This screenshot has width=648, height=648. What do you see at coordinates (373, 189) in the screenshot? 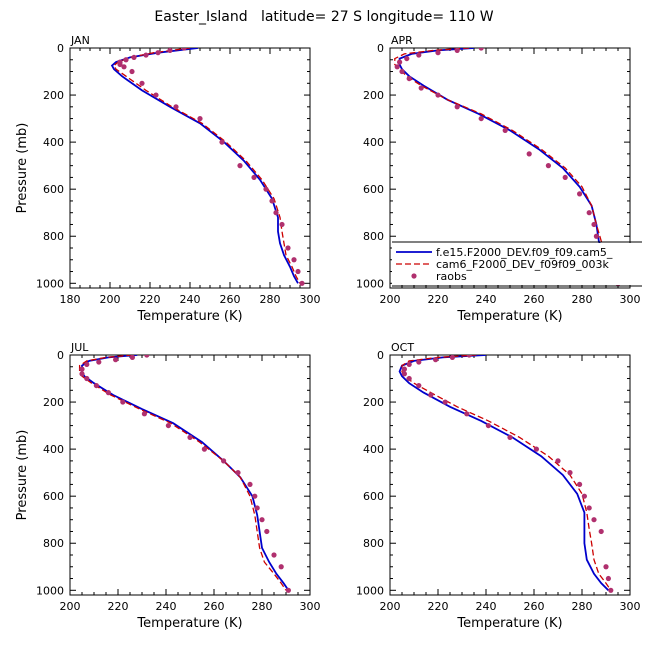
I see `y-tick-label: 600` at bounding box center [373, 189].